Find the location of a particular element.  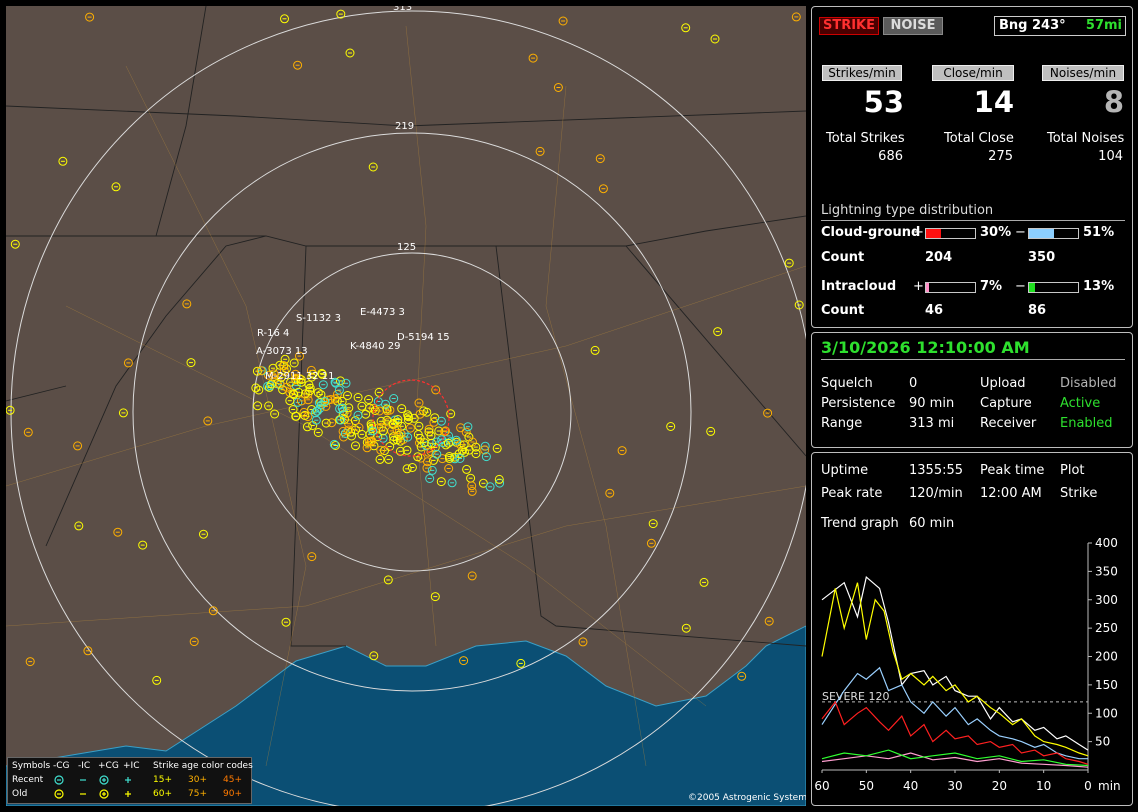

y-tick-label: 50 is located at coordinates (1102, 742).